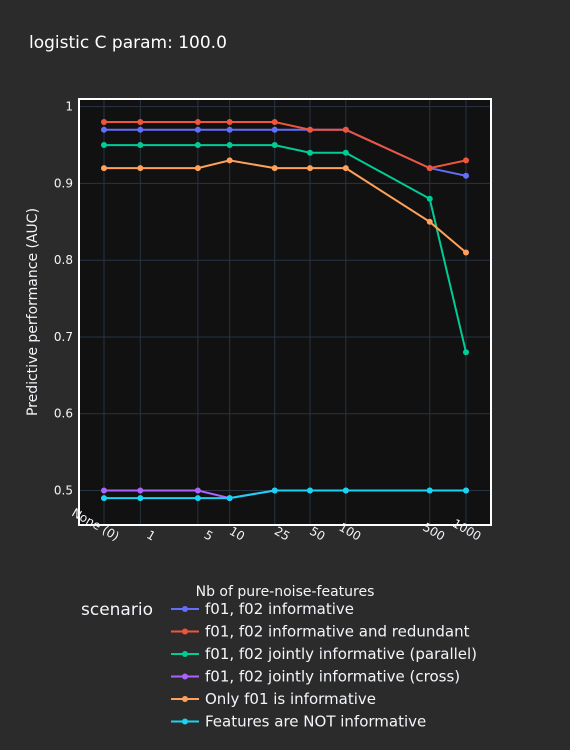  I want to click on x-tick-label: 10, so click(237, 534).